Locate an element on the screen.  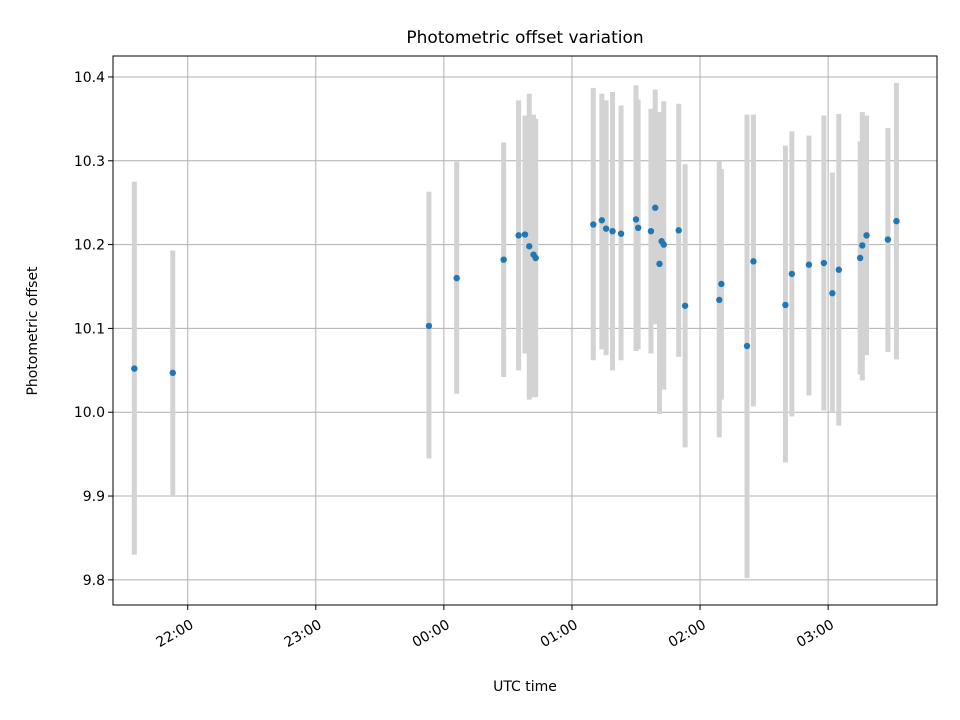
chart-title: Photometric offset variation is located at coordinates (524, 38).